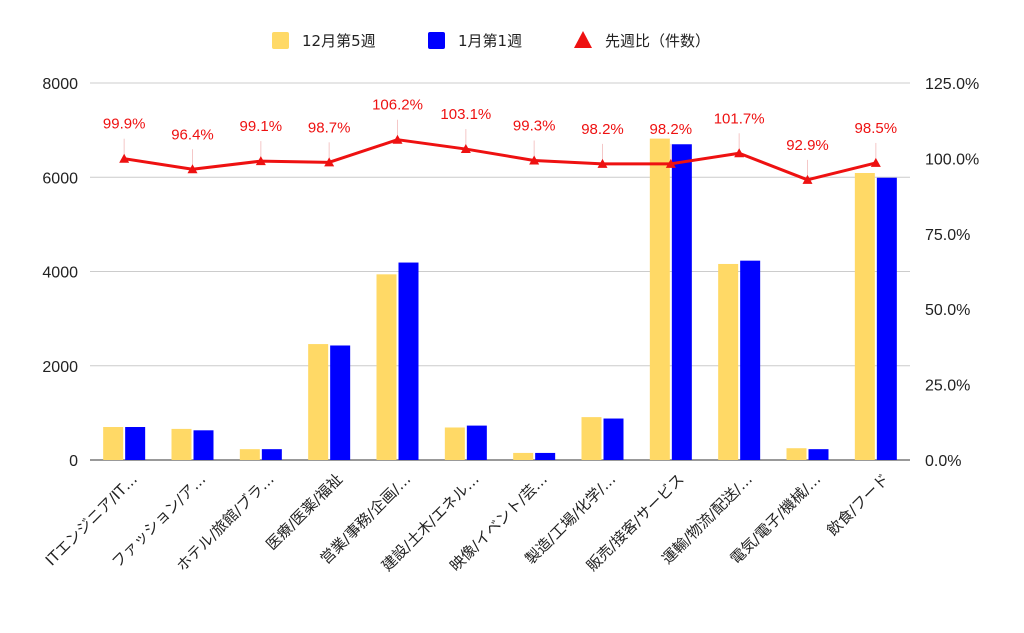 This screenshot has width=1024, height=633. What do you see at coordinates (500, 160) in the screenshot?
I see `ratio-line-path` at bounding box center [500, 160].